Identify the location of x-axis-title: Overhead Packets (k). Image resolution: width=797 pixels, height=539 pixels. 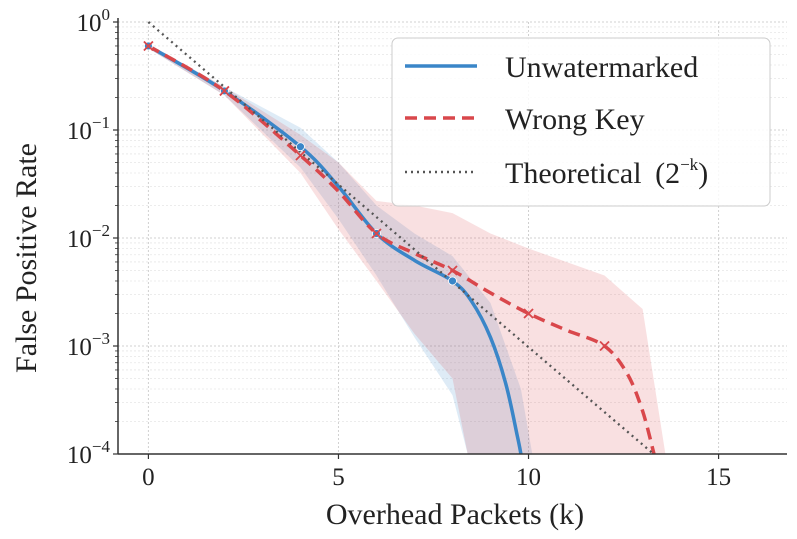
(455, 514).